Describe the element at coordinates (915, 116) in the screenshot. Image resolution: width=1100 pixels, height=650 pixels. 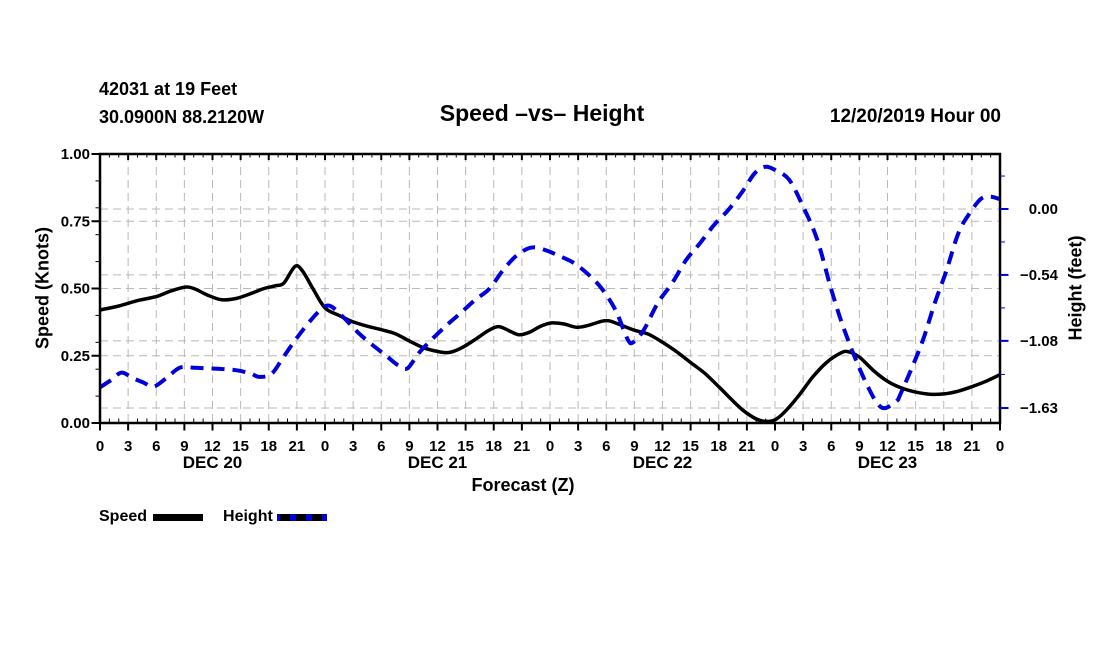
I see `forecast-datetime: 12/20/2019 Hour 00` at that location.